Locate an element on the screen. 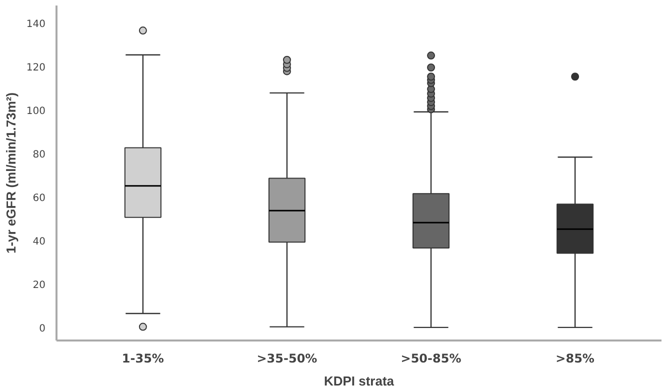  y-tick-label: 20 is located at coordinates (39, 285).